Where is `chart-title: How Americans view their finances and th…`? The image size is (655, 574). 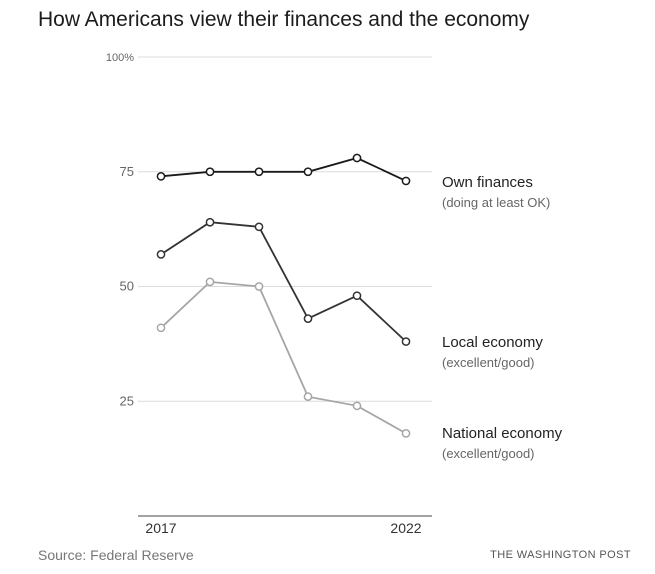
chart-title: How Americans view their finances and th… is located at coordinates (284, 19).